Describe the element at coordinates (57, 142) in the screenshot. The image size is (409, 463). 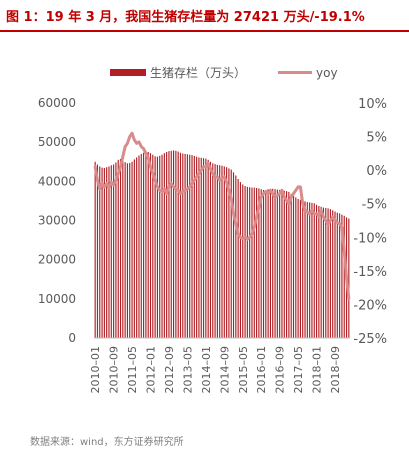
I see `y-left-tick-label: 50000` at that location.